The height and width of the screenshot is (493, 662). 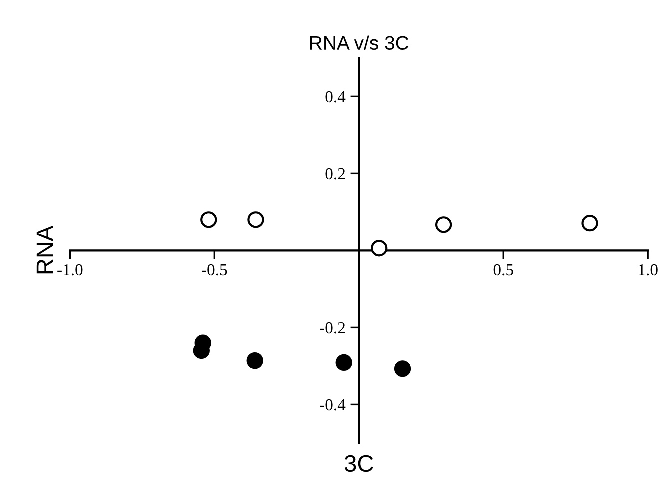 I want to click on y-tick-label: 0.4, so click(x=336, y=97).